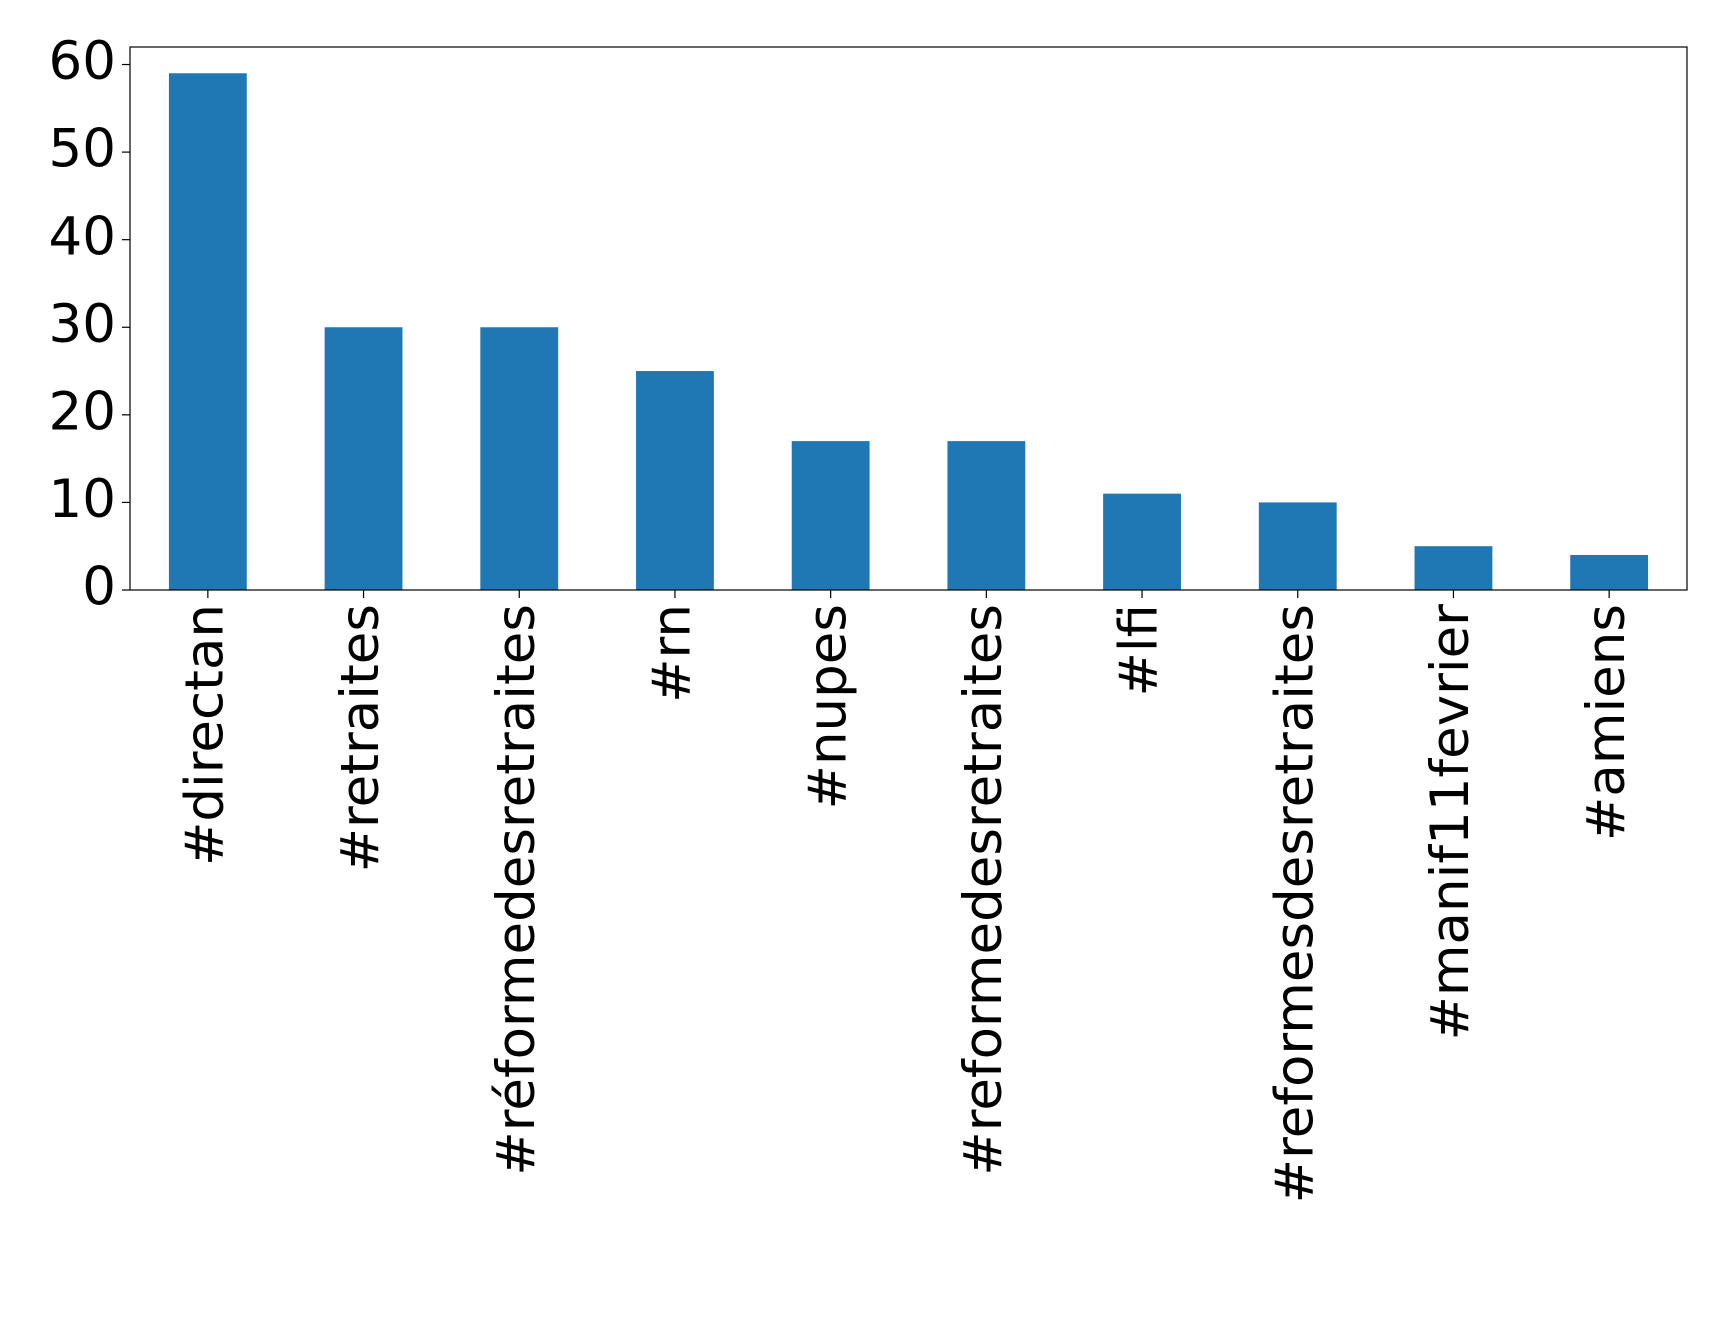 Image resolution: width=1719 pixels, height=1342 pixels. What do you see at coordinates (82, 149) in the screenshot?
I see `y-tick-label: 50` at bounding box center [82, 149].